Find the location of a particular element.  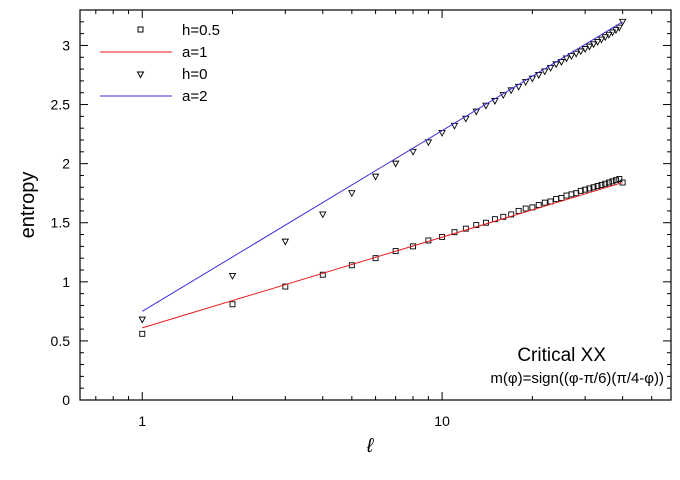

legend-label-a2: a=2 is located at coordinates (194, 96).